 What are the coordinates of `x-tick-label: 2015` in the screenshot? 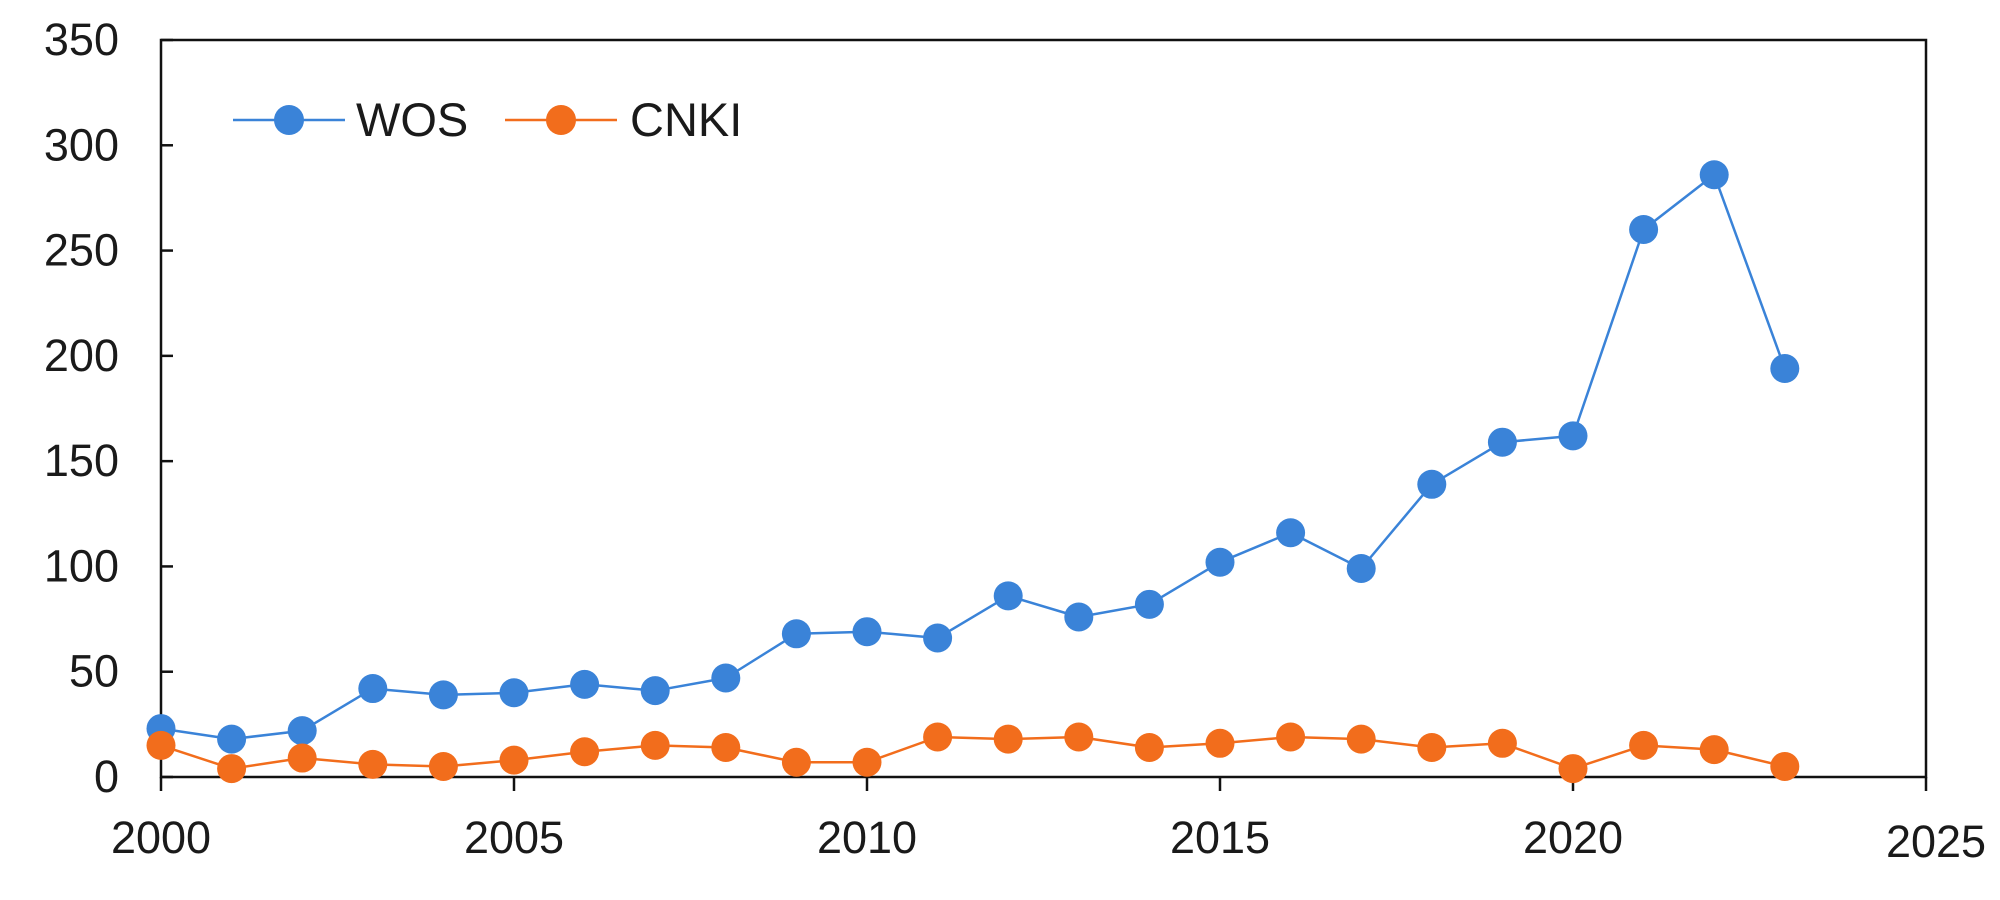 It's located at (1220, 837).